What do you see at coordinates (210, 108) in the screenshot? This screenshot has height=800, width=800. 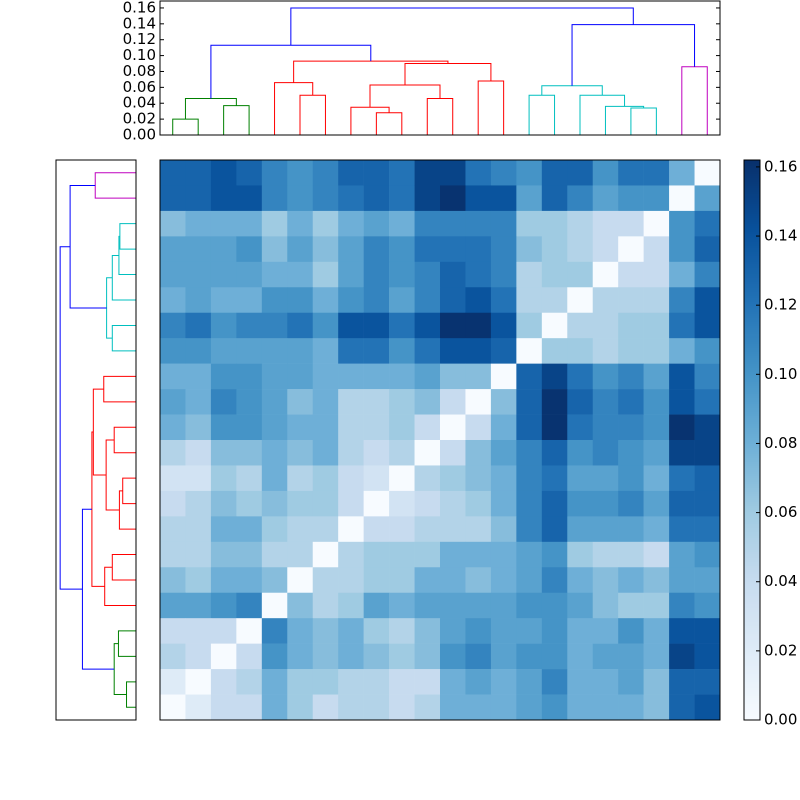 I see `top-dendrogram-link` at bounding box center [210, 108].